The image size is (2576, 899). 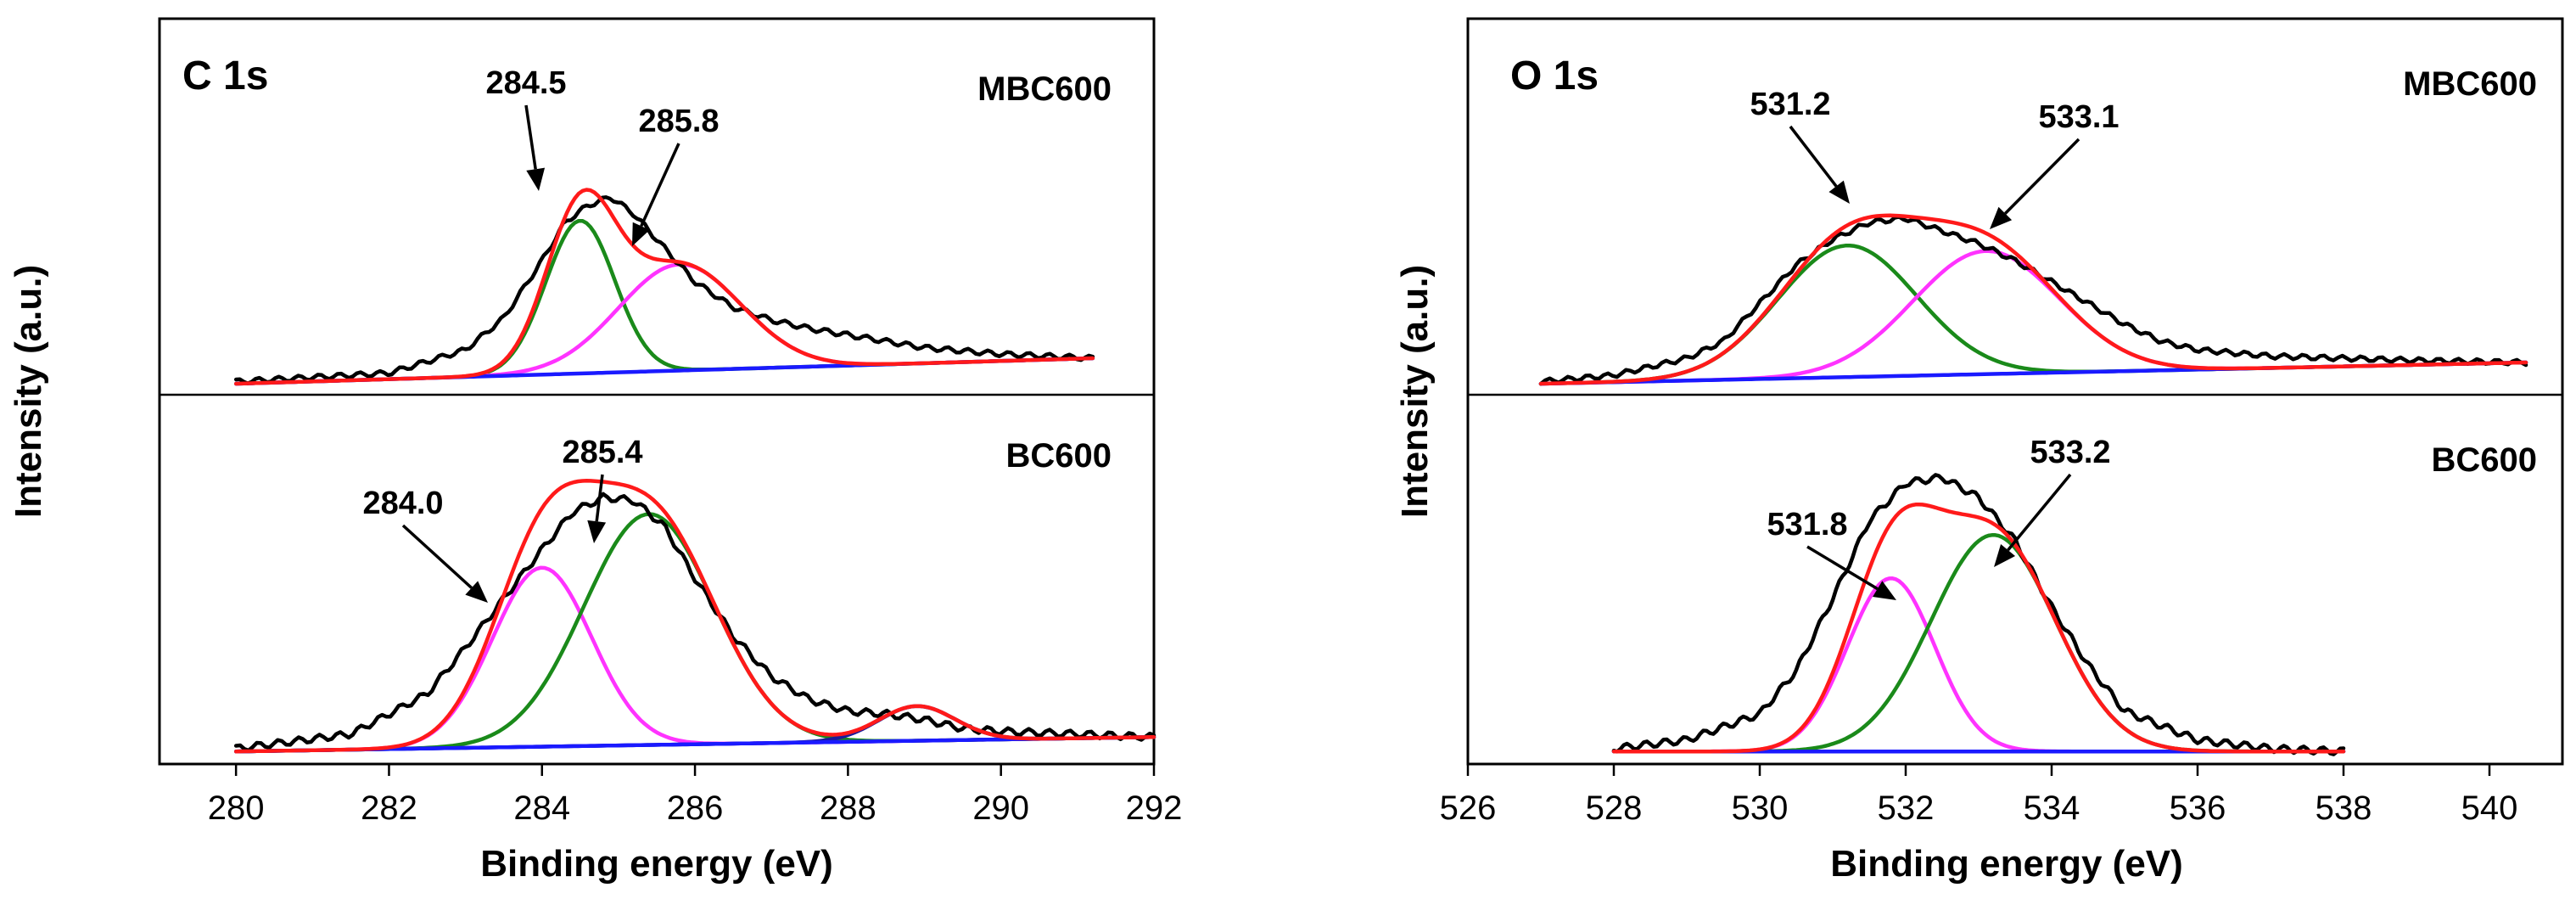 I want to click on c1s-x-tick-label: 280, so click(x=237, y=808).